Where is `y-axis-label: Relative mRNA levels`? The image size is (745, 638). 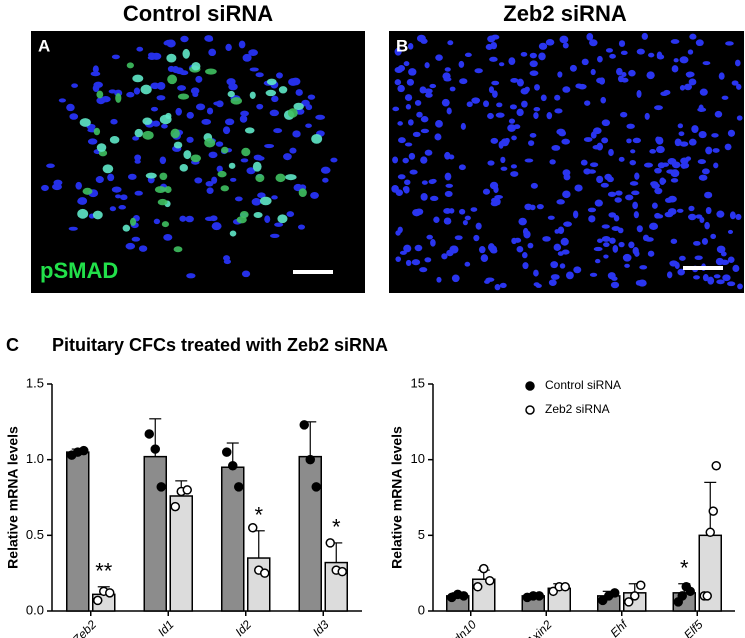 y-axis-label: Relative mRNA levels is located at coordinates (13, 497).